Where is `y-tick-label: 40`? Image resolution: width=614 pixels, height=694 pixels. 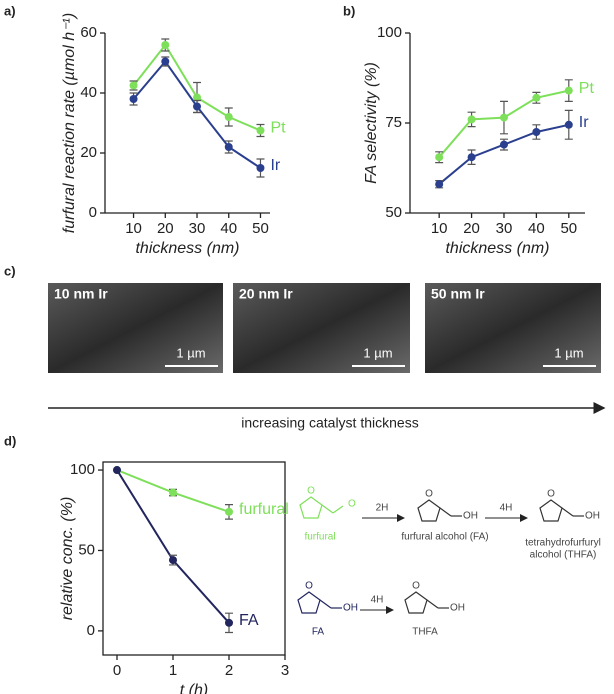
y-tick-label: 40 is located at coordinates (88, 92).